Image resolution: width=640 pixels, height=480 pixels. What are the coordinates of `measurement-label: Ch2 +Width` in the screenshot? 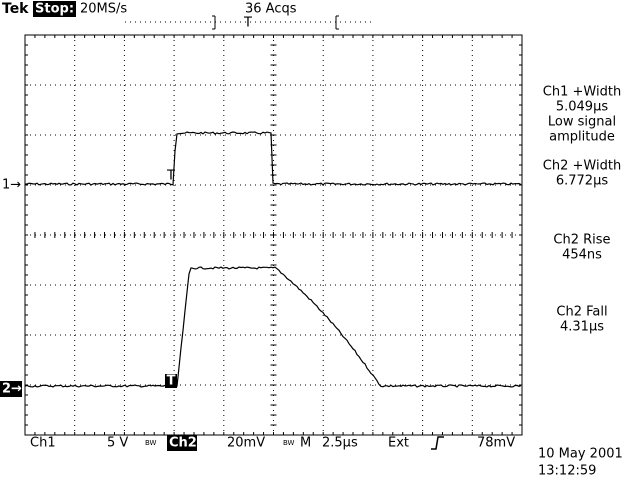 It's located at (582, 166).